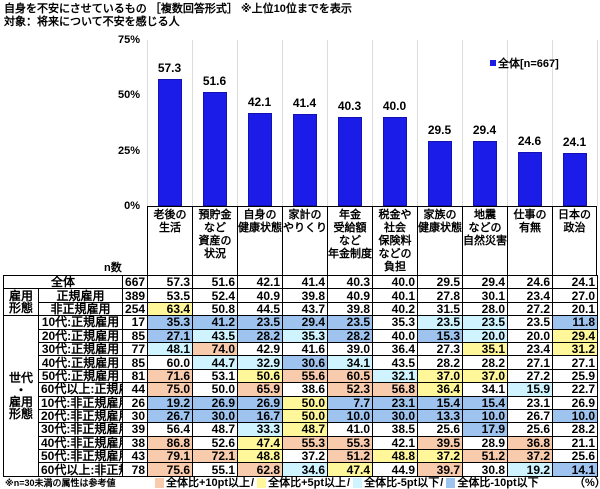  What do you see at coordinates (493, 63) in the screenshot?
I see `legend-swatch-icon` at bounding box center [493, 63].